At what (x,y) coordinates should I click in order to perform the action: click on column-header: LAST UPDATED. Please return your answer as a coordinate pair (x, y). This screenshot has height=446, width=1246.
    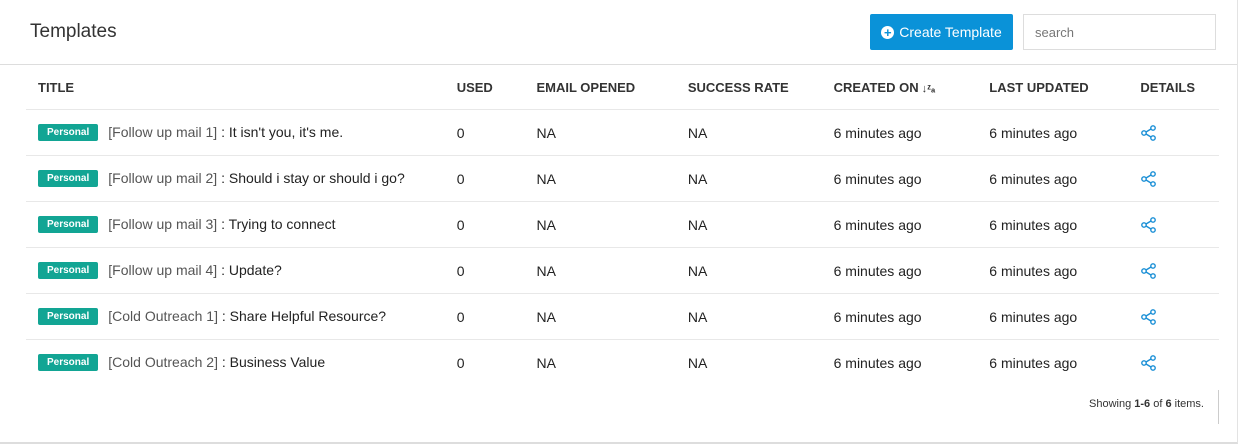
    Looking at the image, I should click on (1053, 87).